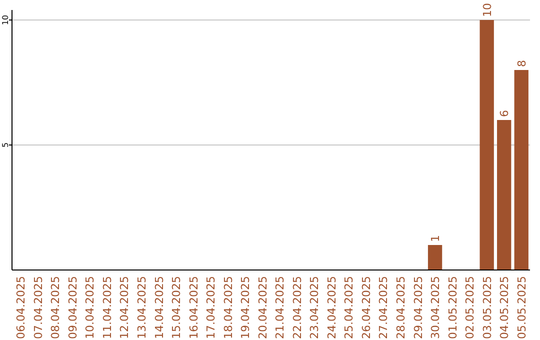 The image size is (540, 340). What do you see at coordinates (435, 238) in the screenshot?
I see `data-label: 1` at bounding box center [435, 238].